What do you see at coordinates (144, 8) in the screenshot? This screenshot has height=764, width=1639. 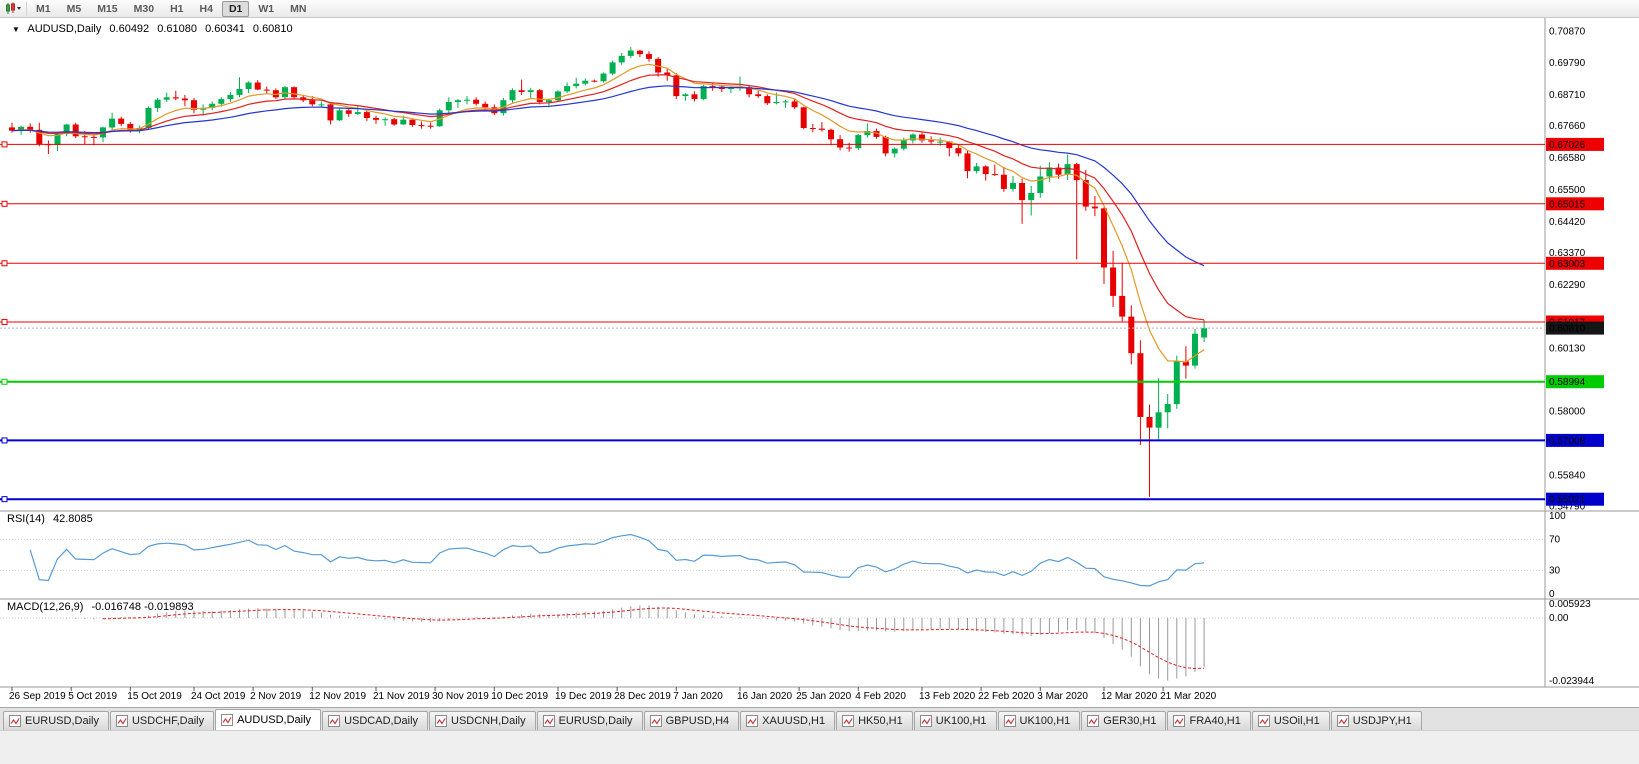 I see `timeframe-button-m30: M30` at bounding box center [144, 8].